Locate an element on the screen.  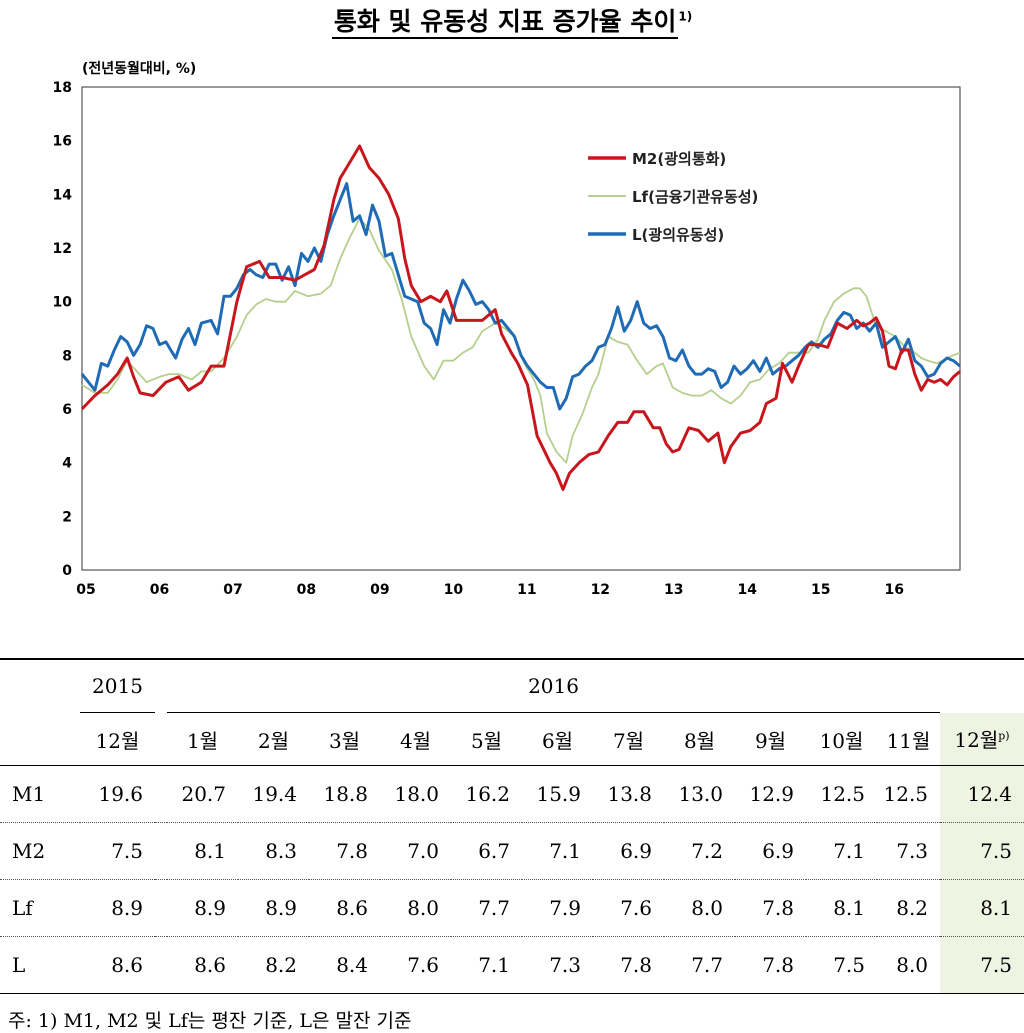
table-cell: 12.5 is located at coordinates (909, 794).